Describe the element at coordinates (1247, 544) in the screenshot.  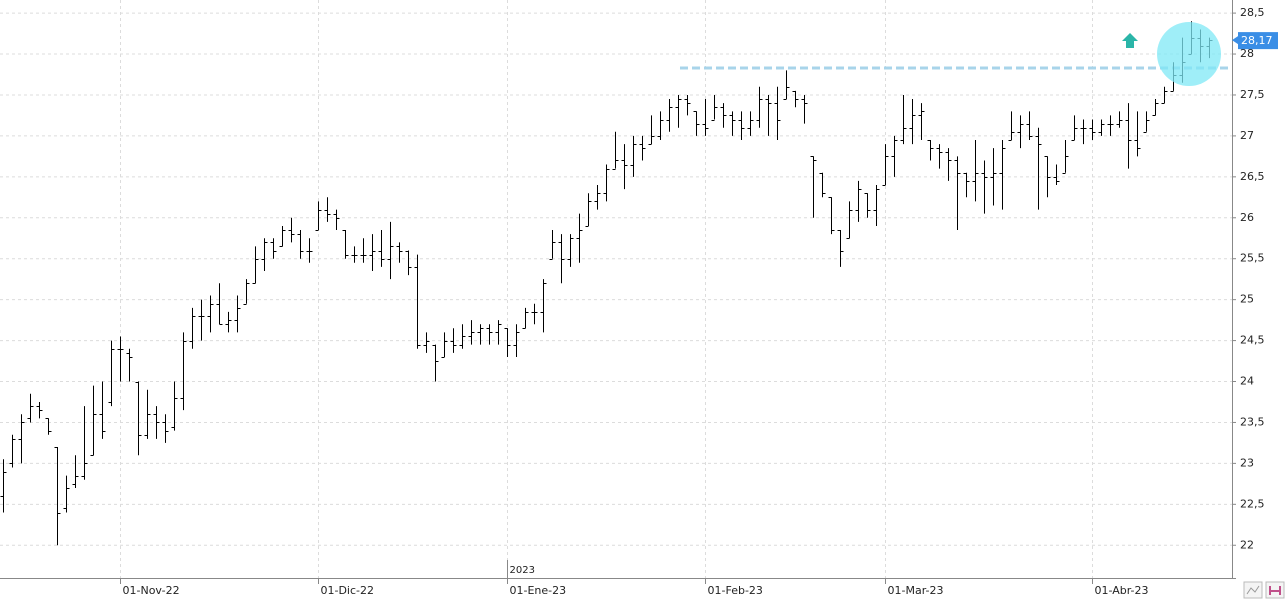
I see `y-tick-label: 22` at that location.